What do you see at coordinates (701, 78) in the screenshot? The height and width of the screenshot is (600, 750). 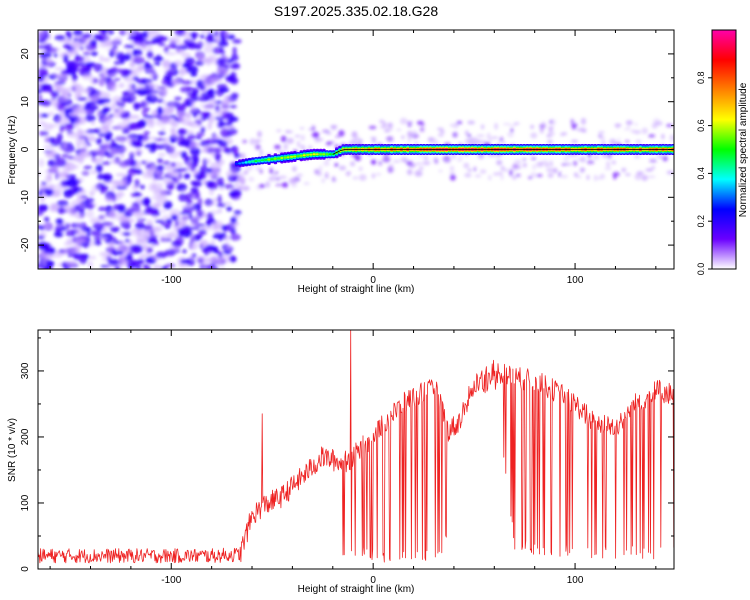 I see `colorbar-tick-label: 0.8` at bounding box center [701, 78].